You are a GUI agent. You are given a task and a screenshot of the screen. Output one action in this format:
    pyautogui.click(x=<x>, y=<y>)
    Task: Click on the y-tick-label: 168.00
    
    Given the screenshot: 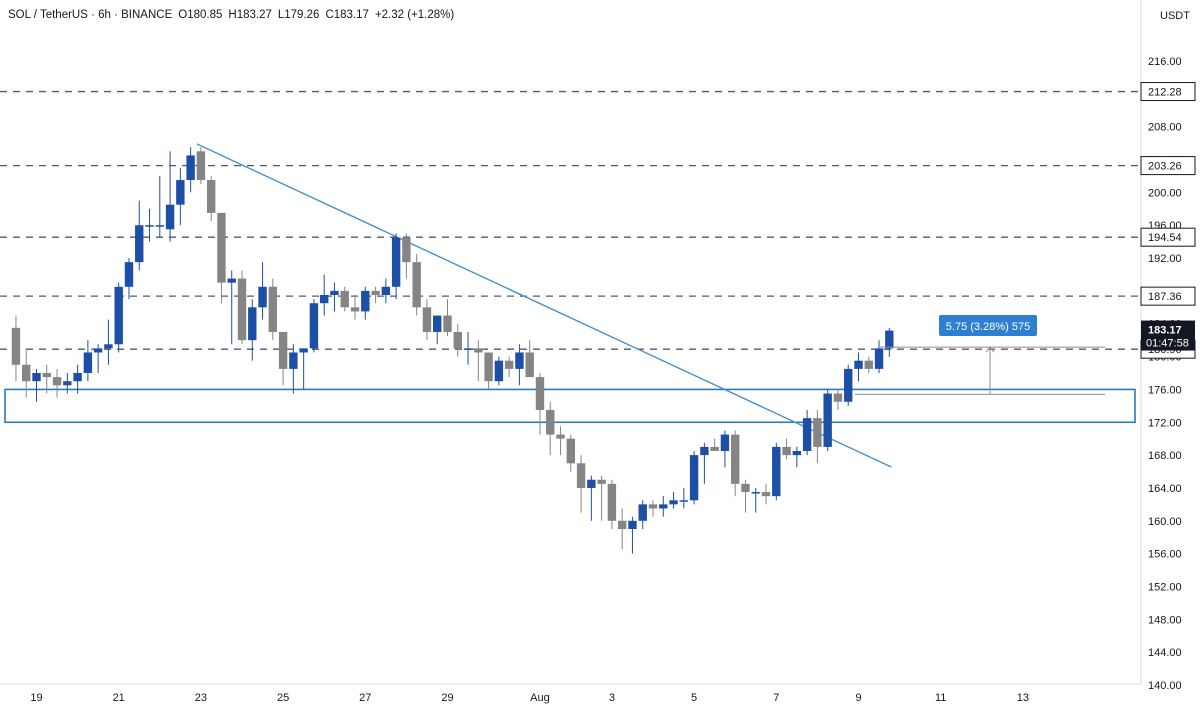 What is the action you would take?
    pyautogui.click(x=1165, y=456)
    